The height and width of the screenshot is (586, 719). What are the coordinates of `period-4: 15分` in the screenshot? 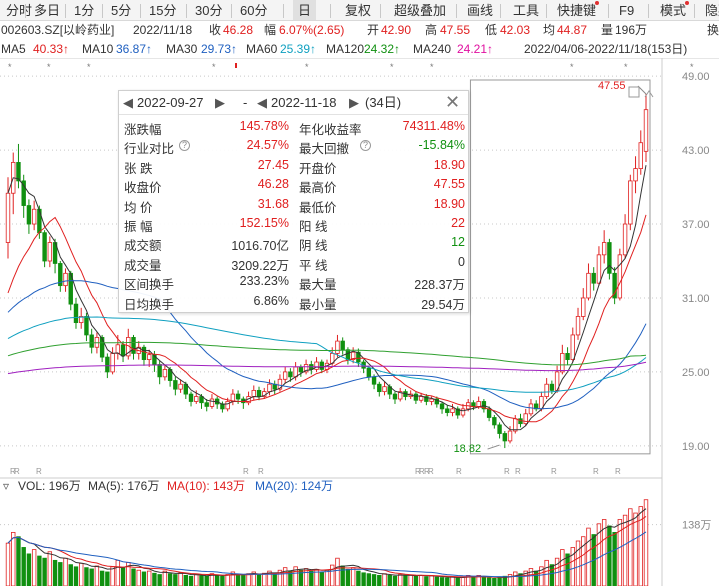 It's located at (163, 10).